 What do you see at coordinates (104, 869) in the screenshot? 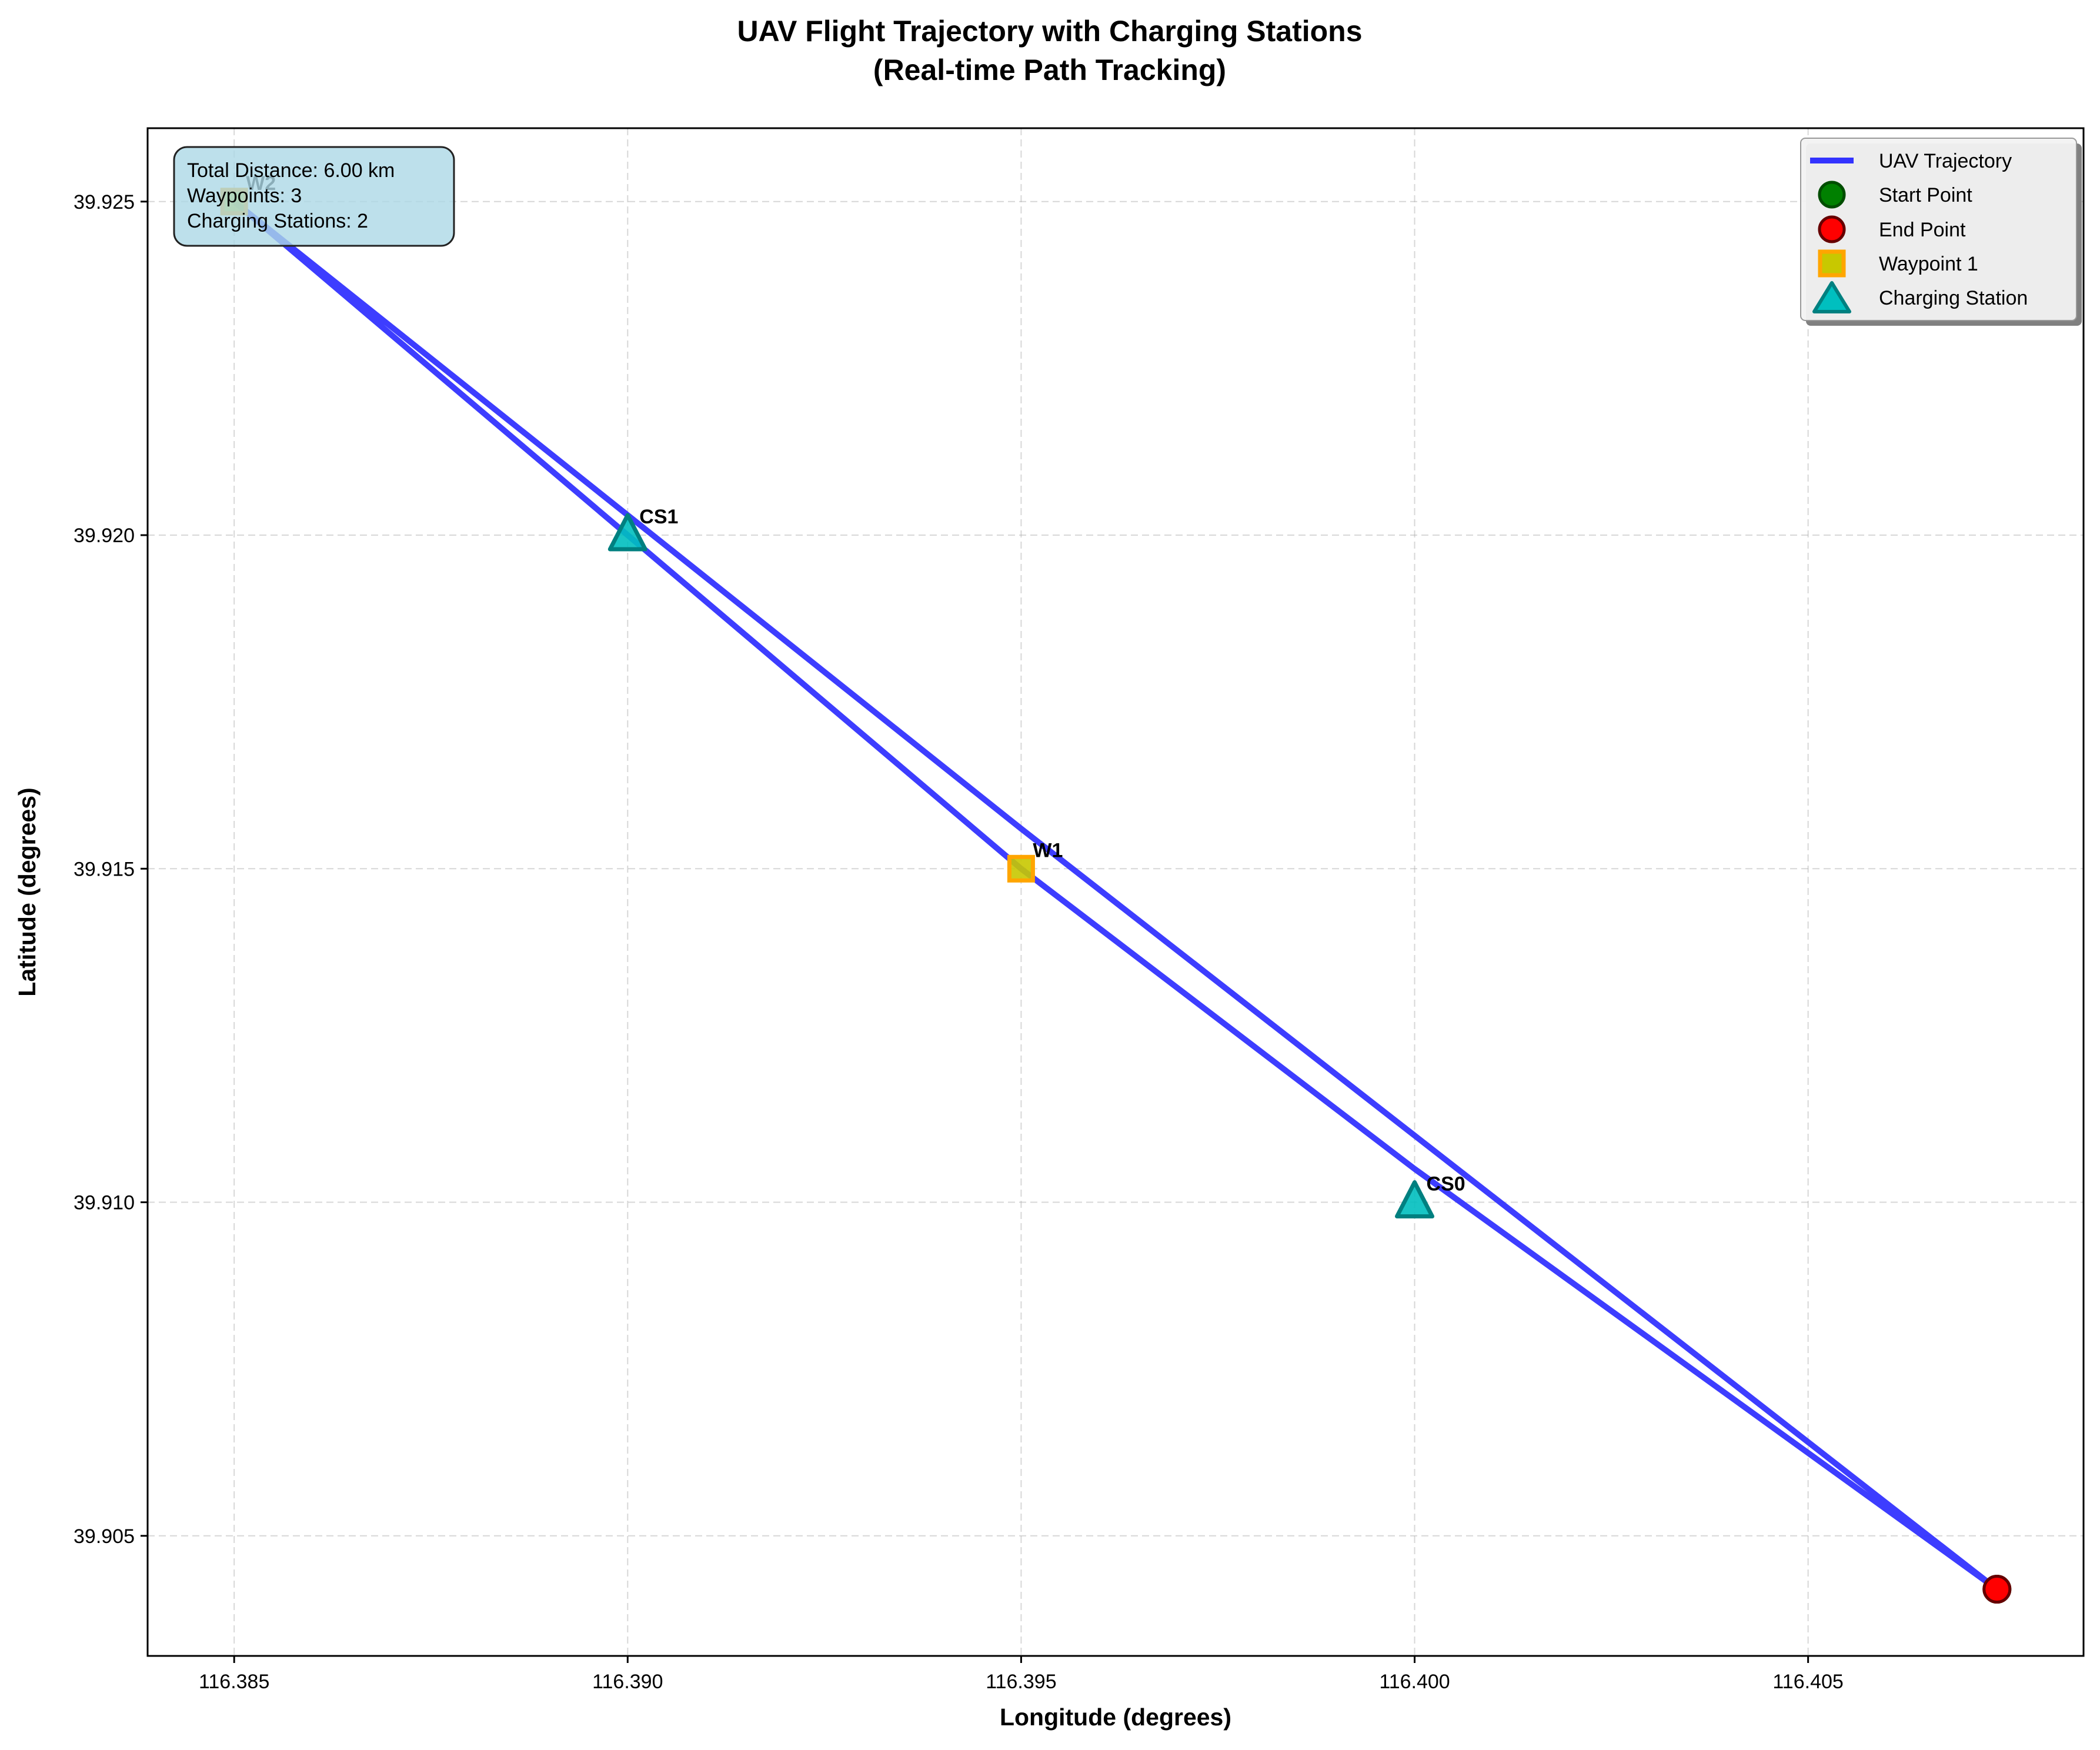
I see `y-tick-label: 39.915` at bounding box center [104, 869].